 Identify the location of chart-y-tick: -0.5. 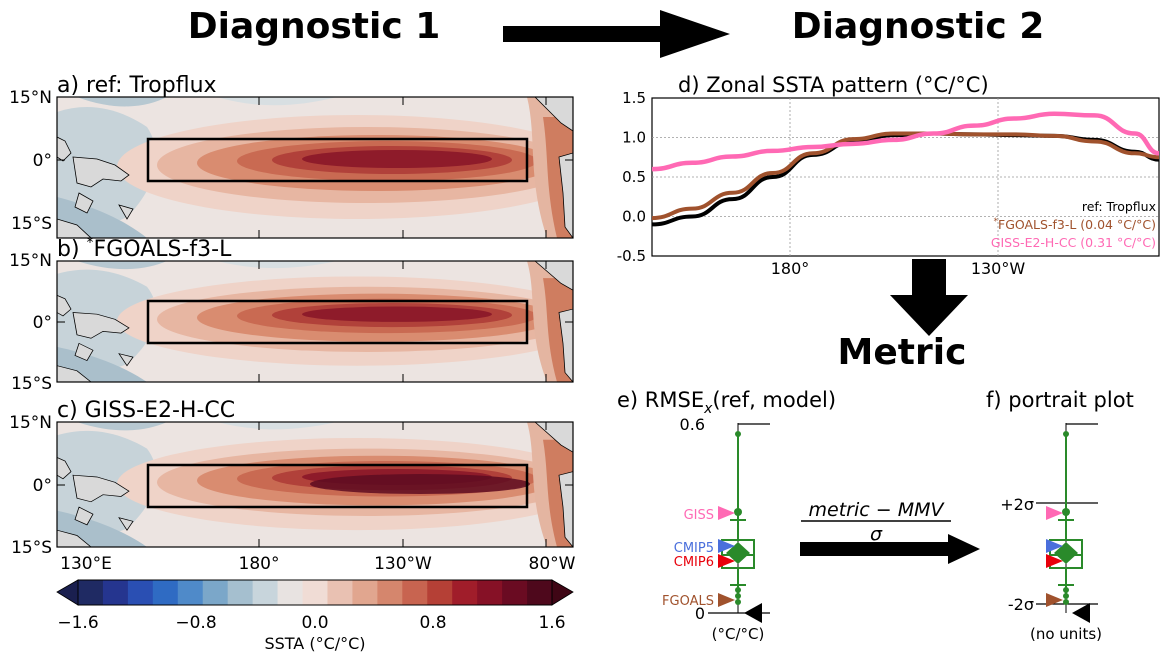
(631, 256).